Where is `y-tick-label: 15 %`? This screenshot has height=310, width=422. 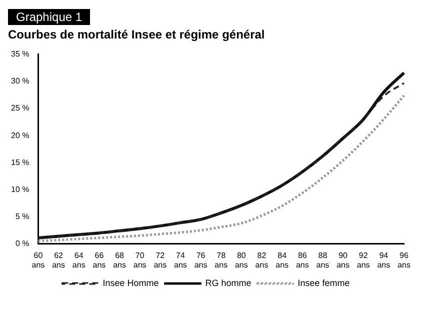
y-tick-label: 15 % is located at coordinates (20, 162).